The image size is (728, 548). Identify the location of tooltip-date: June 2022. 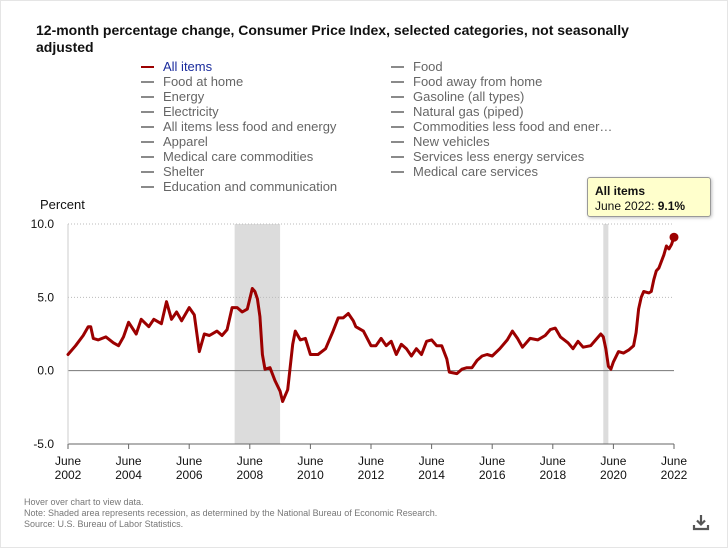
(623, 206).